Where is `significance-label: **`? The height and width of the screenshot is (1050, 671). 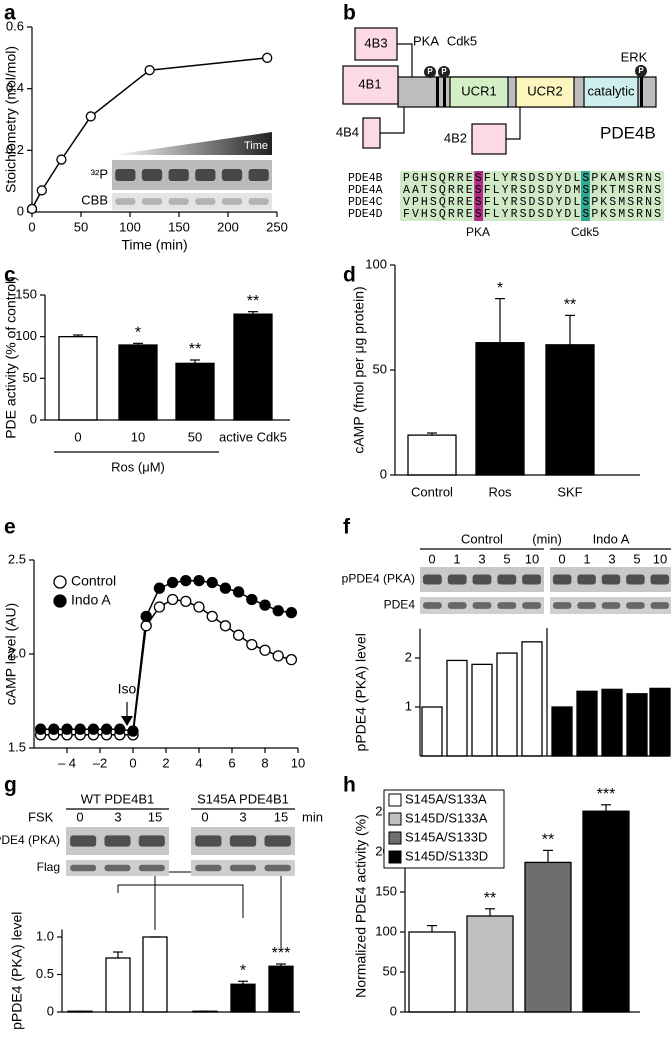
significance-label: ** is located at coordinates (570, 305).